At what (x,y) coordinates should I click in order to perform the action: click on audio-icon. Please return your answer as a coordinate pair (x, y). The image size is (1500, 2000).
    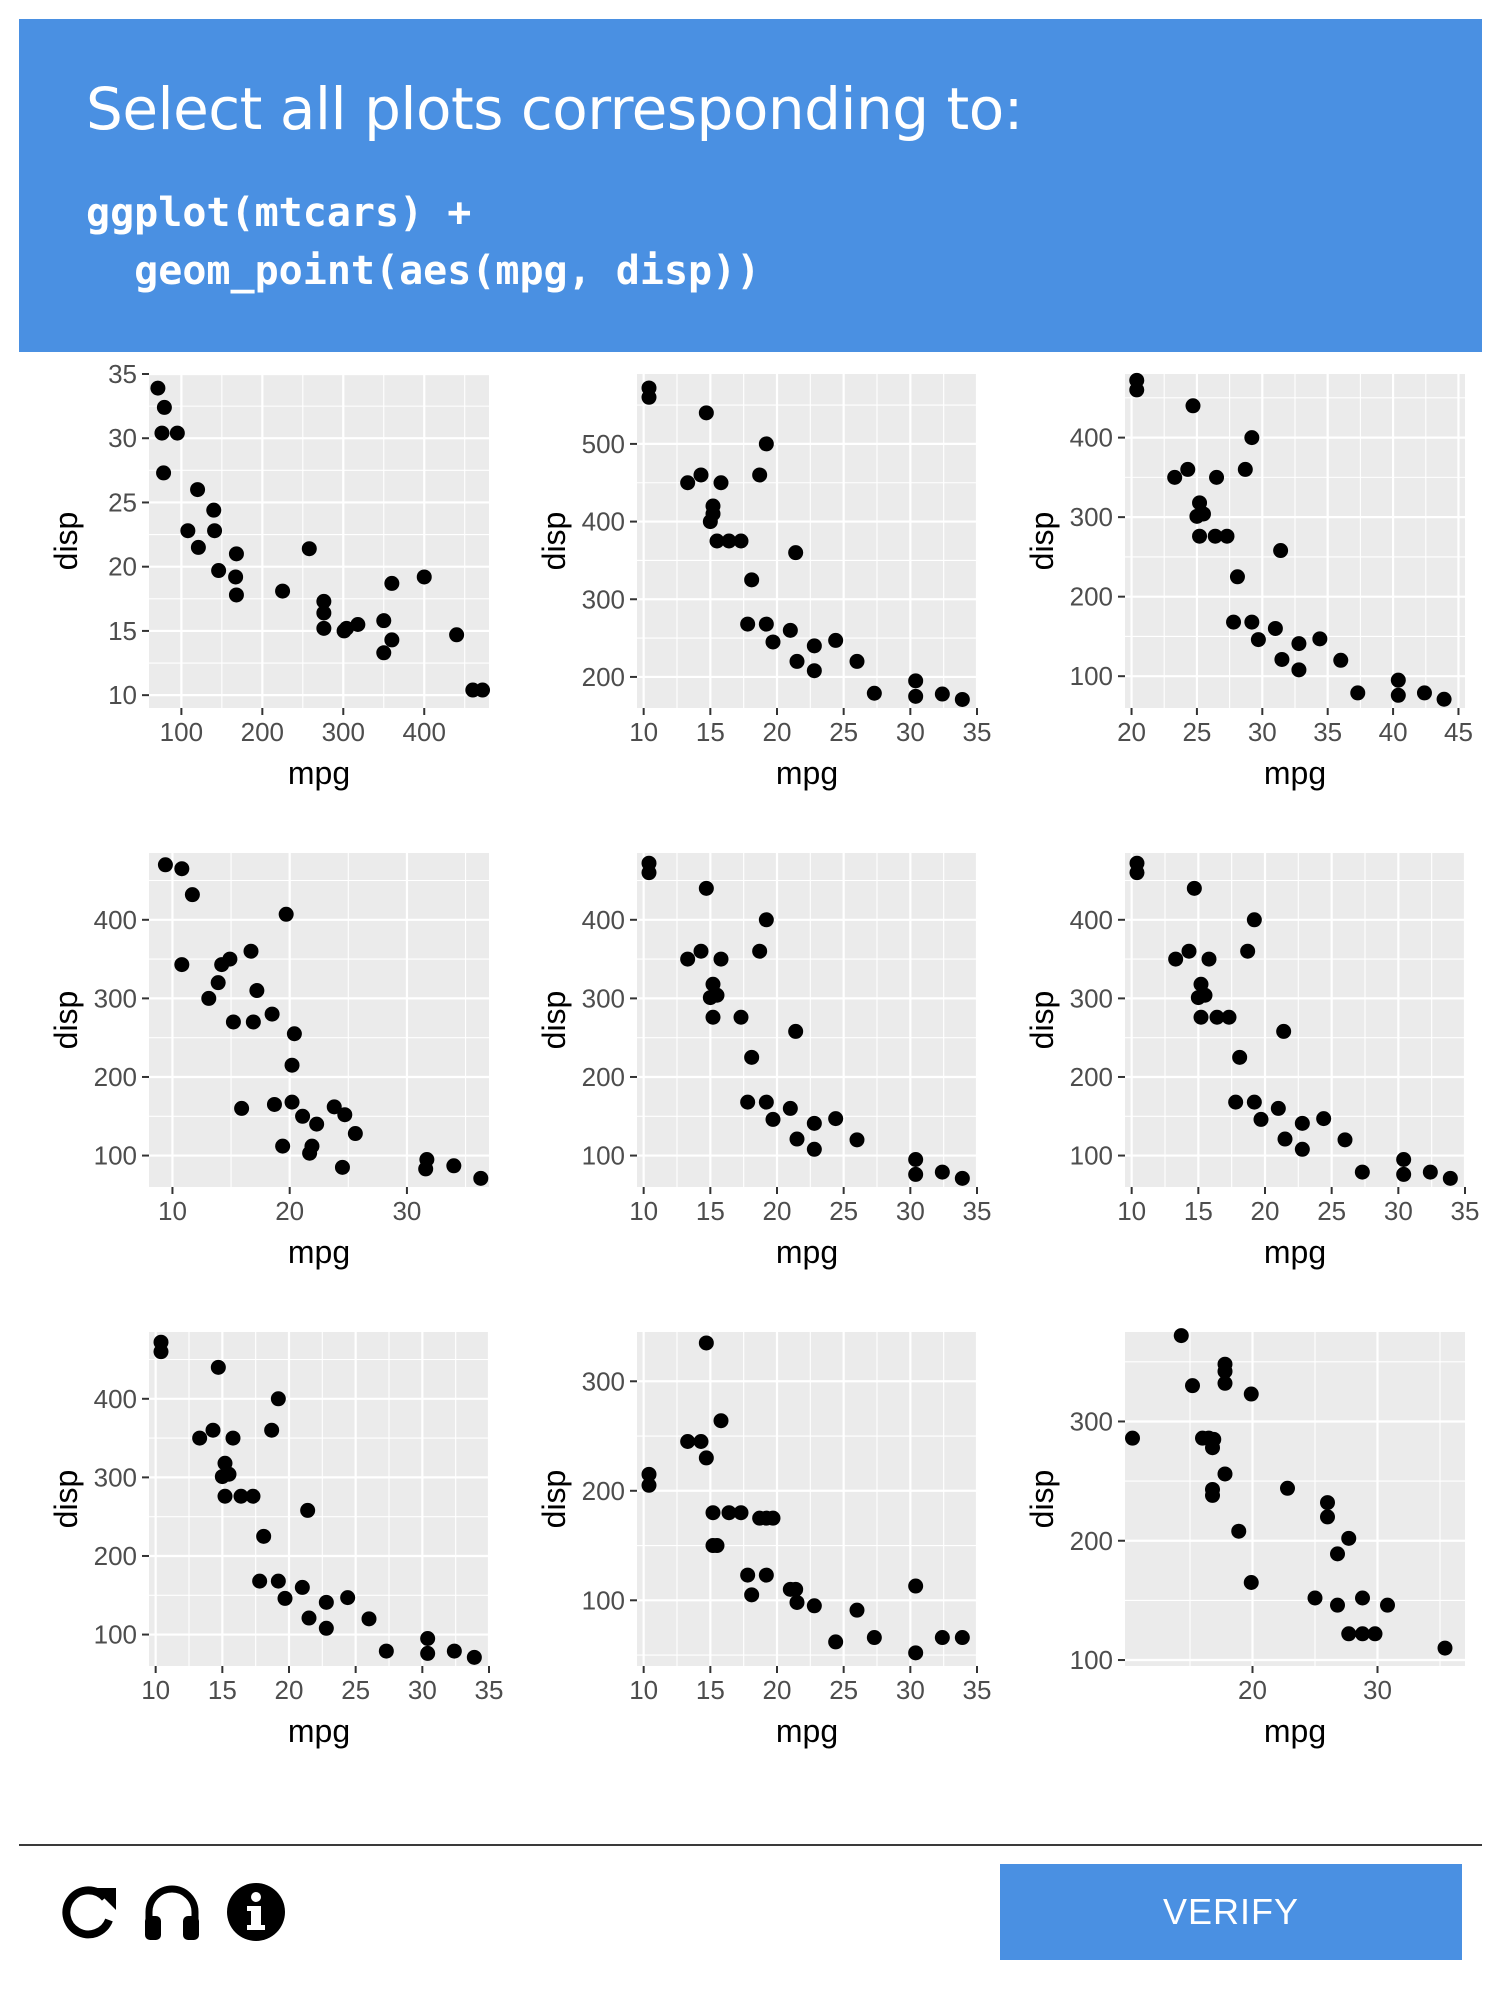
    Looking at the image, I should click on (172, 1912).